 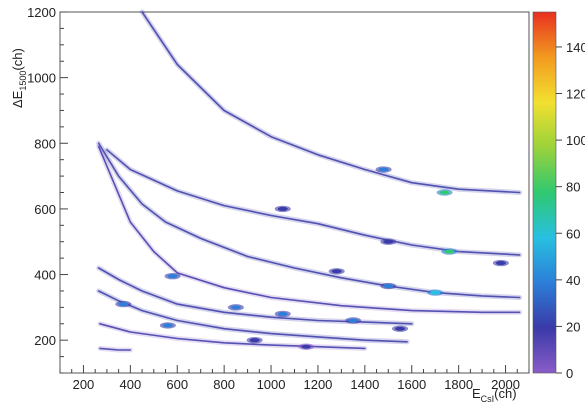 What do you see at coordinates (41, 12) in the screenshot?
I see `y-tick-label: 1200` at bounding box center [41, 12].